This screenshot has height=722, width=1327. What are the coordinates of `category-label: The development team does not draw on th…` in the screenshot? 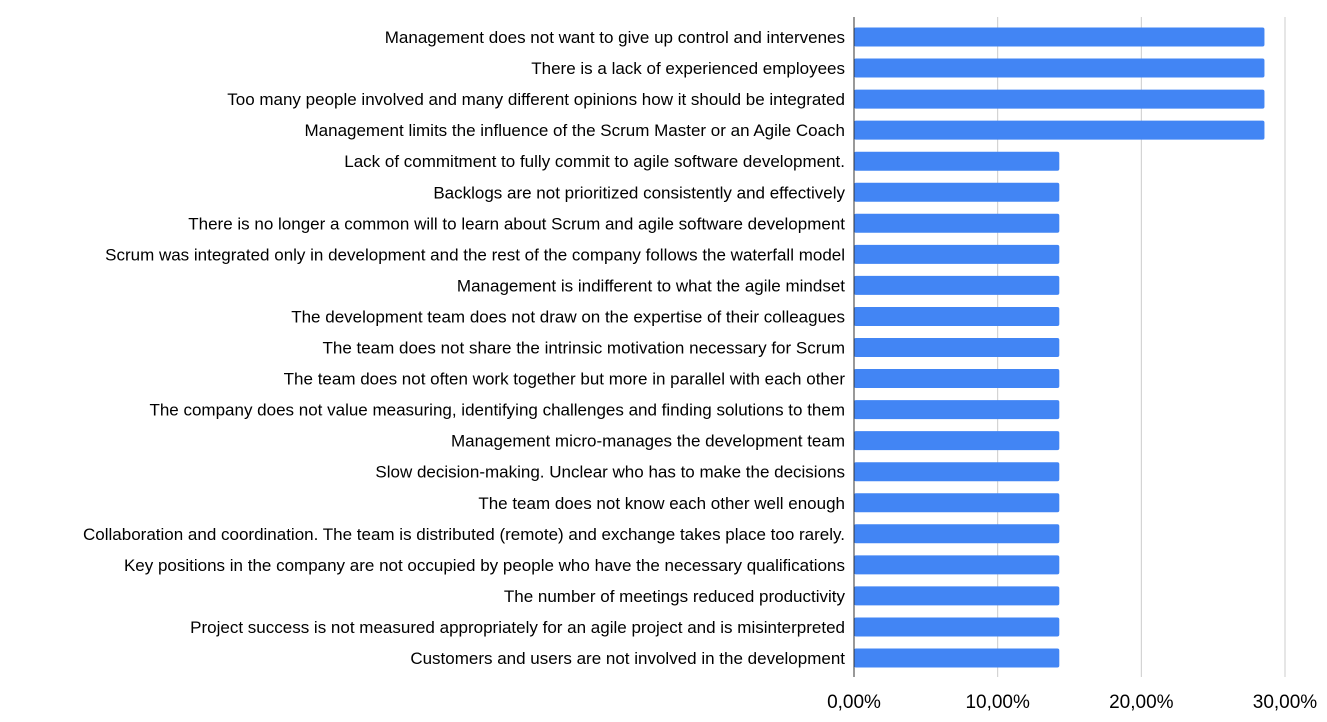 It's located at (568, 316).